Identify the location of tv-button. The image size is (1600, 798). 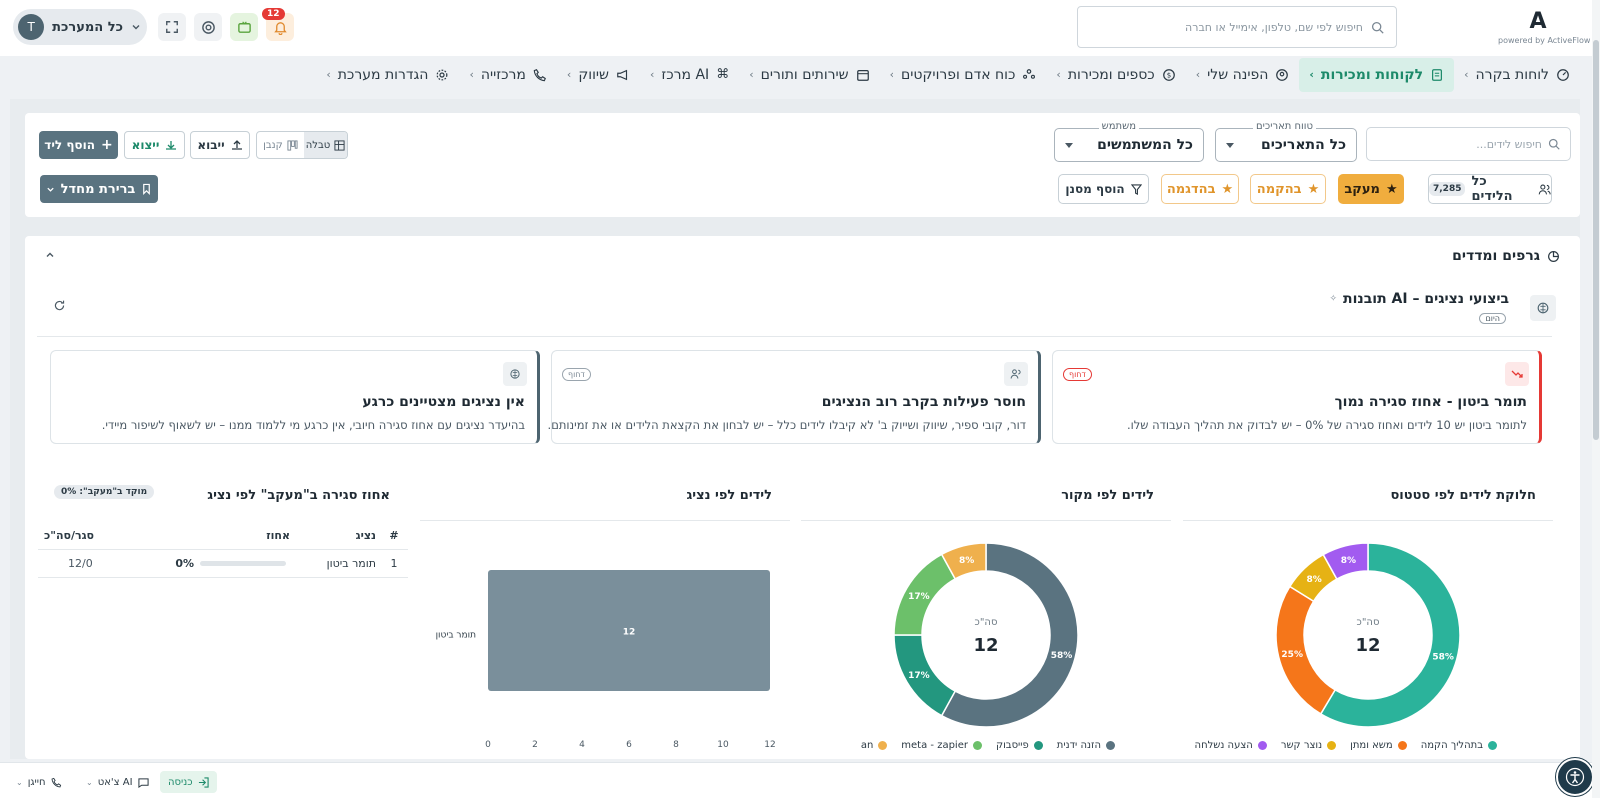
(244, 27).